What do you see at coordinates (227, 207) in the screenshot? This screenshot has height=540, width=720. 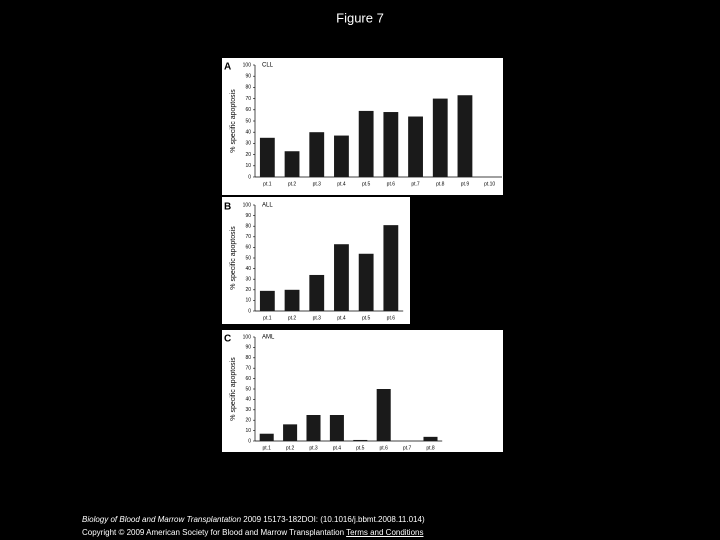 I see `panel-letter: B` at bounding box center [227, 207].